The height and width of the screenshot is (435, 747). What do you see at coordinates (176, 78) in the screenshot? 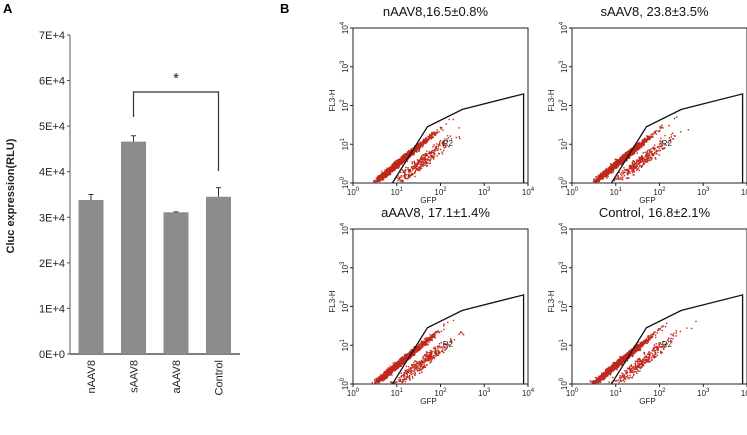
I see `significance-marker: *` at bounding box center [176, 78].